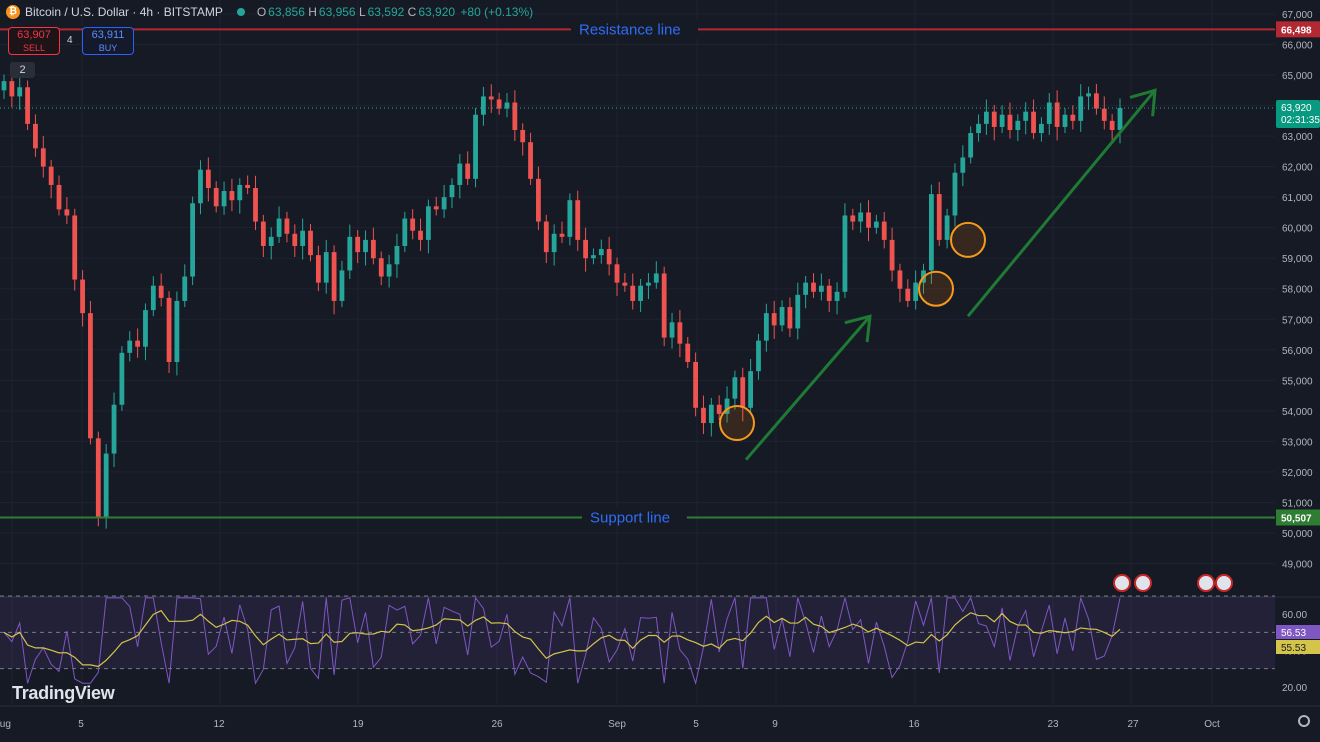  I want to click on price-tick-label: 66,000, so click(1297, 46).